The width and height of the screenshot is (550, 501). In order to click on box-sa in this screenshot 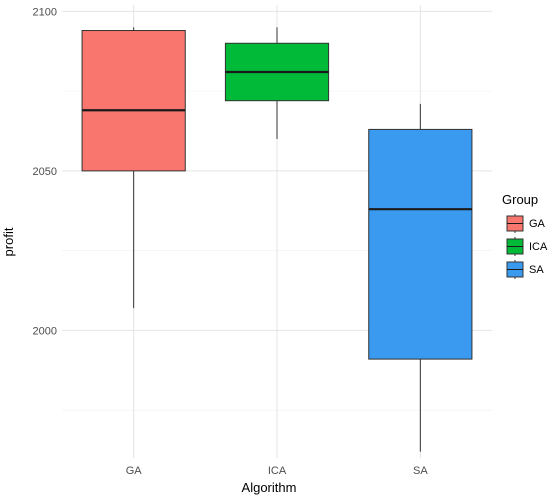, I will do `click(420, 277)`.